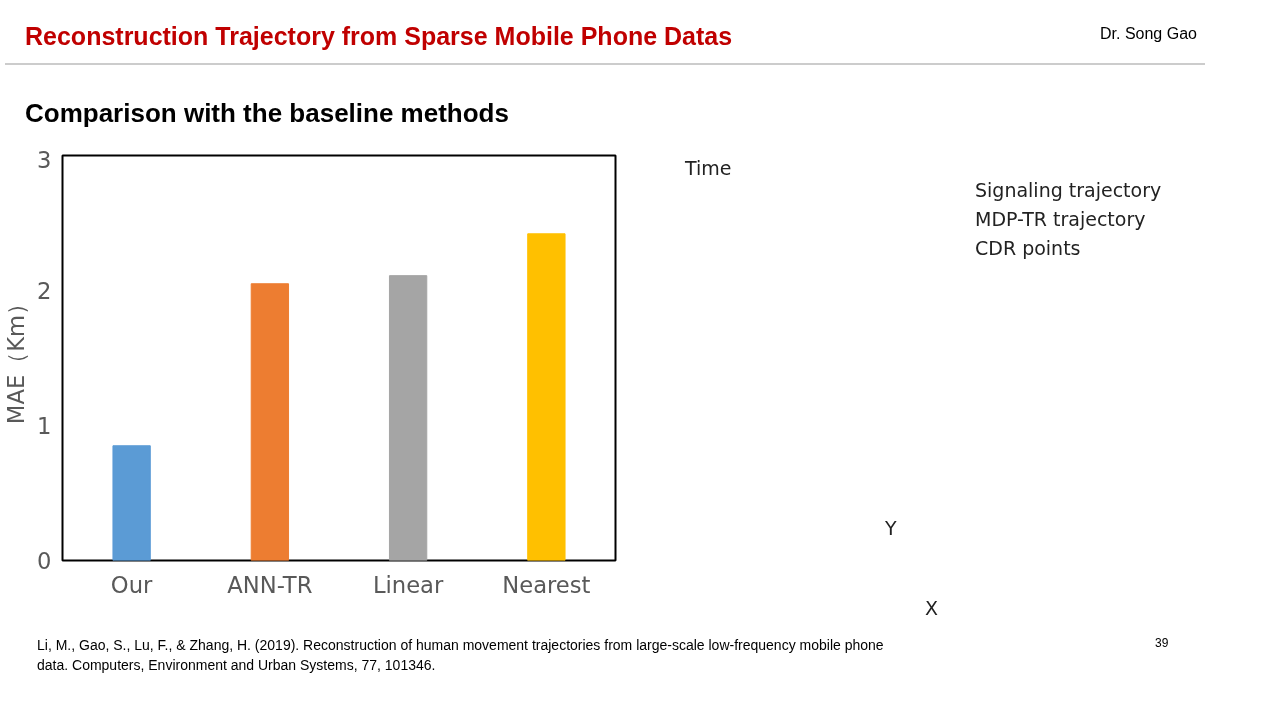 This screenshot has height=720, width=1278. I want to click on chart-title: Reconstruction Trajectory from Sparse Mobile Phone Datas, so click(379, 36).